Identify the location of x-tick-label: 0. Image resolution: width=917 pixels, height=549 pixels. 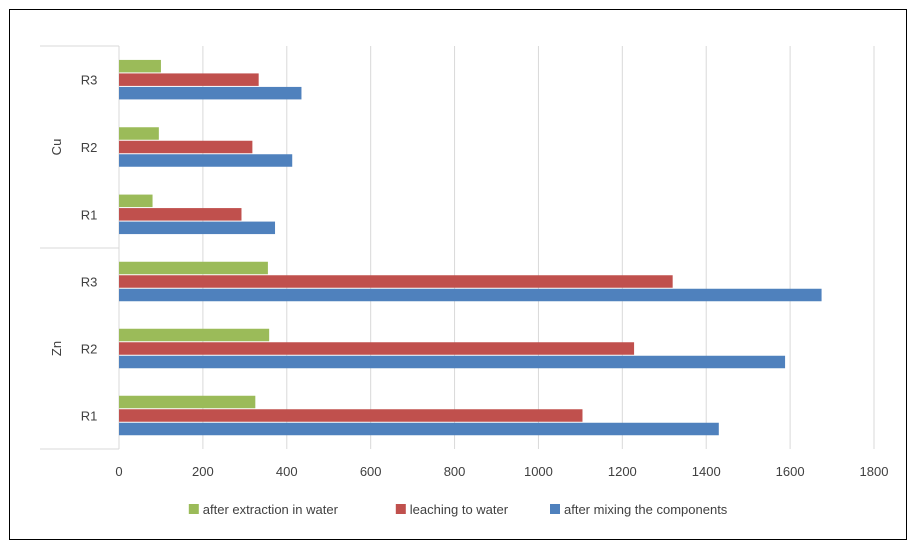
(118, 471).